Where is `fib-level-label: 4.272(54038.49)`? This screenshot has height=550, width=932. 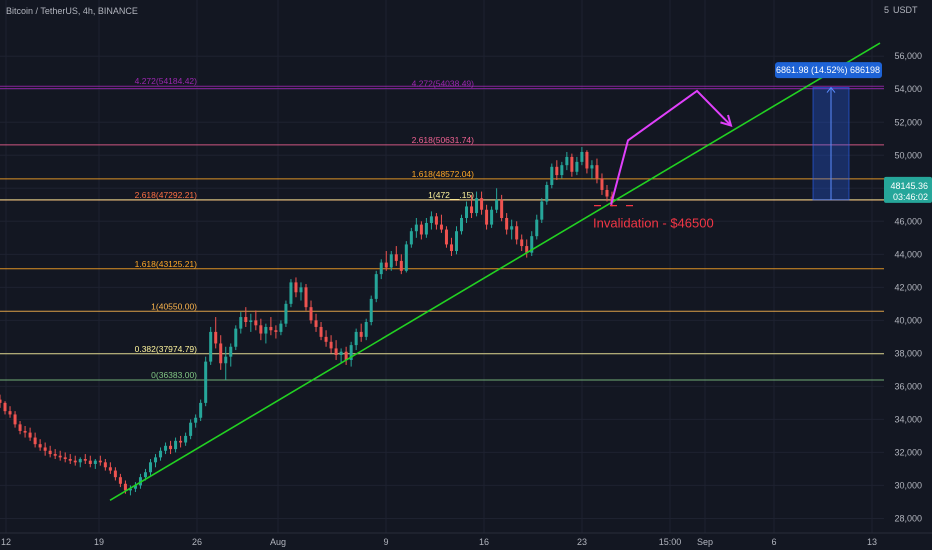 fib-level-label: 4.272(54038.49) is located at coordinates (443, 84).